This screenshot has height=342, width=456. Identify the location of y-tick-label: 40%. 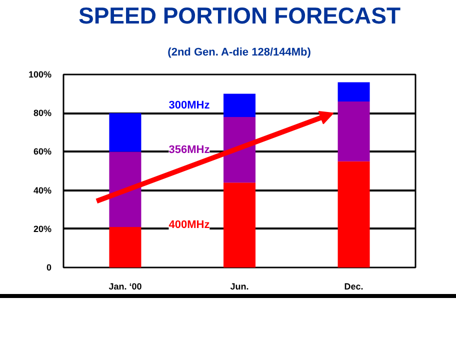
(42, 190).